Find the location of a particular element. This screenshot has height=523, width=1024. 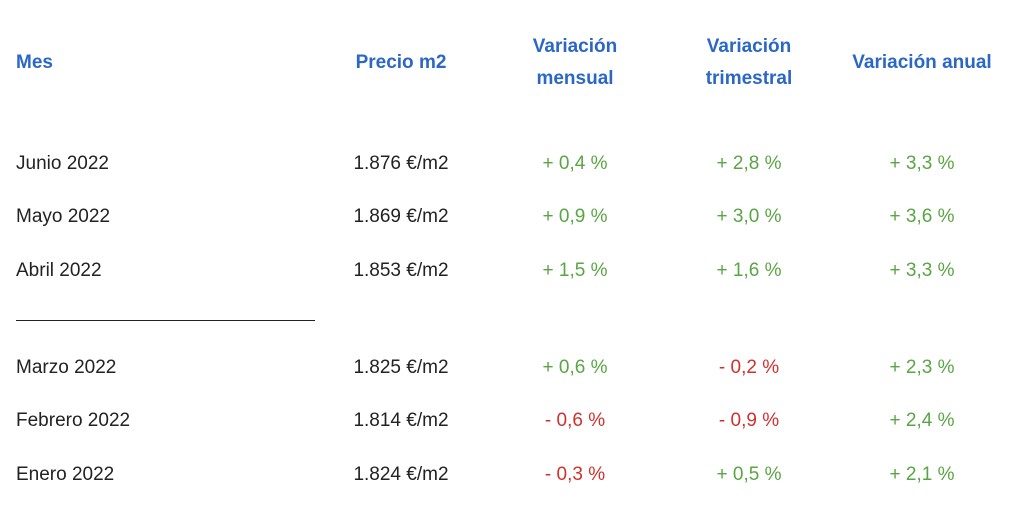

variation-cell: + 0,6 % is located at coordinates (575, 367).